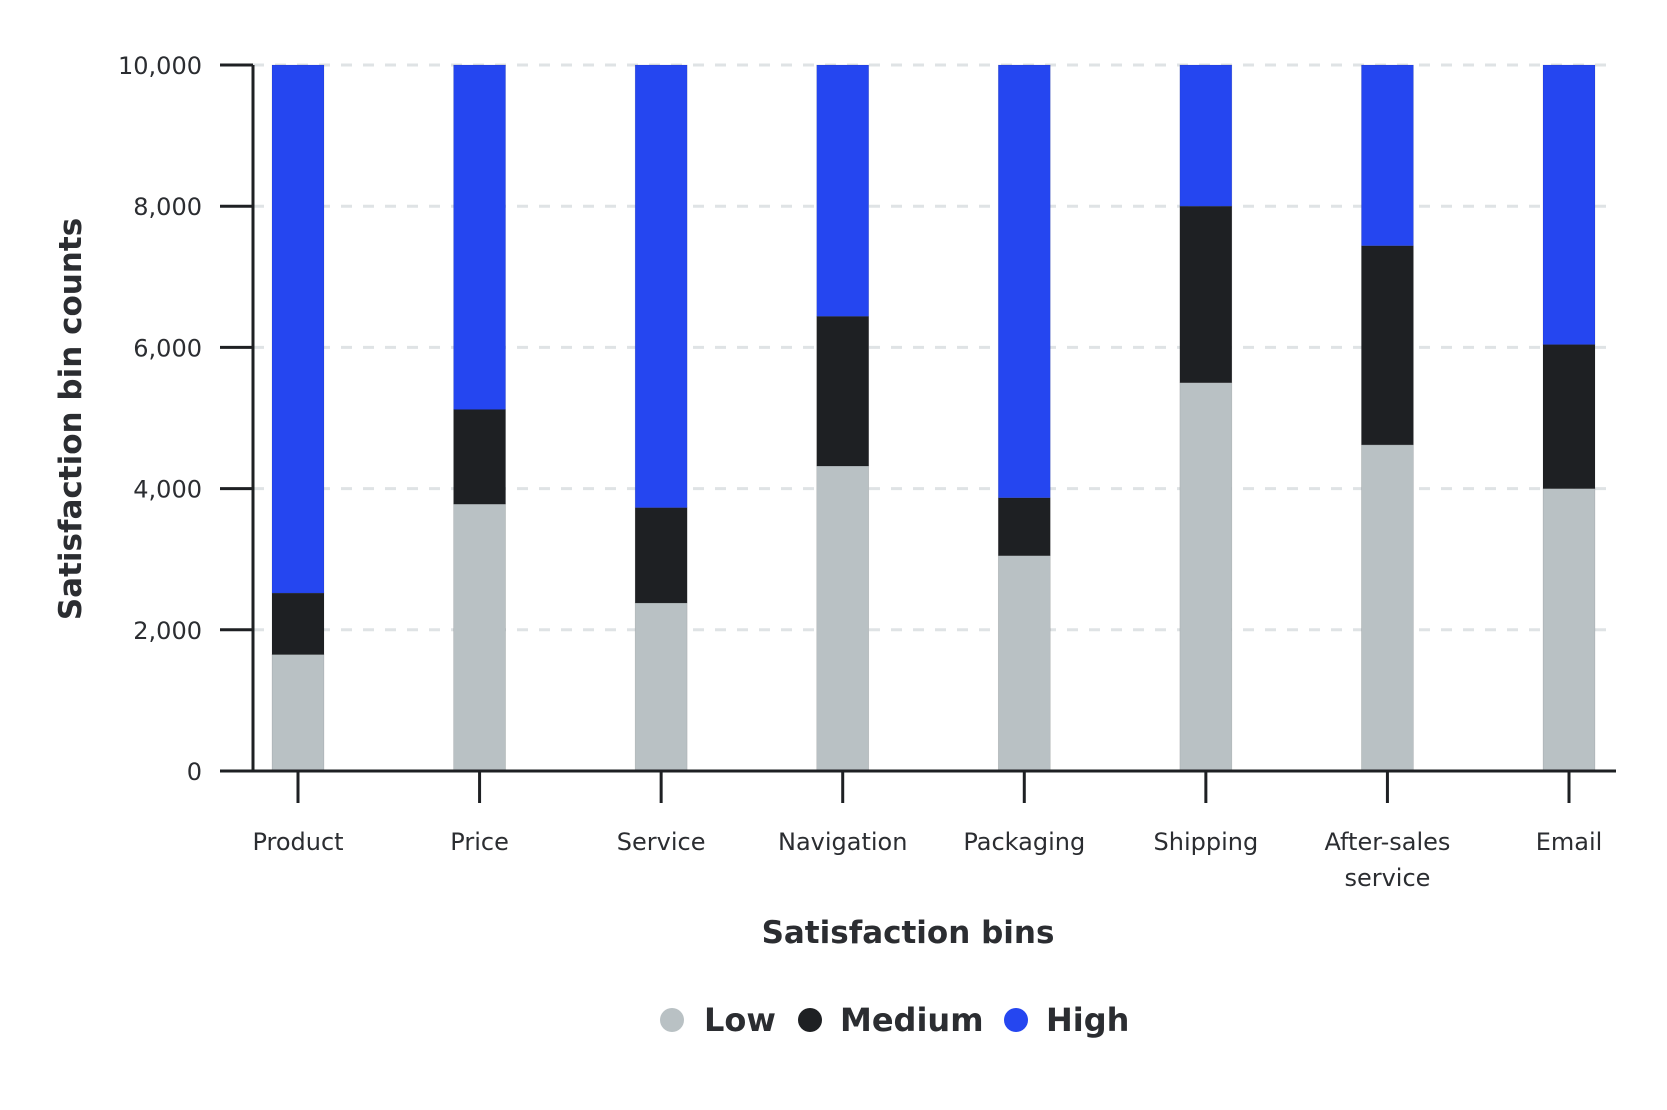 The height and width of the screenshot is (1110, 1667). I want to click on x-tick-label: Service, so click(661, 842).